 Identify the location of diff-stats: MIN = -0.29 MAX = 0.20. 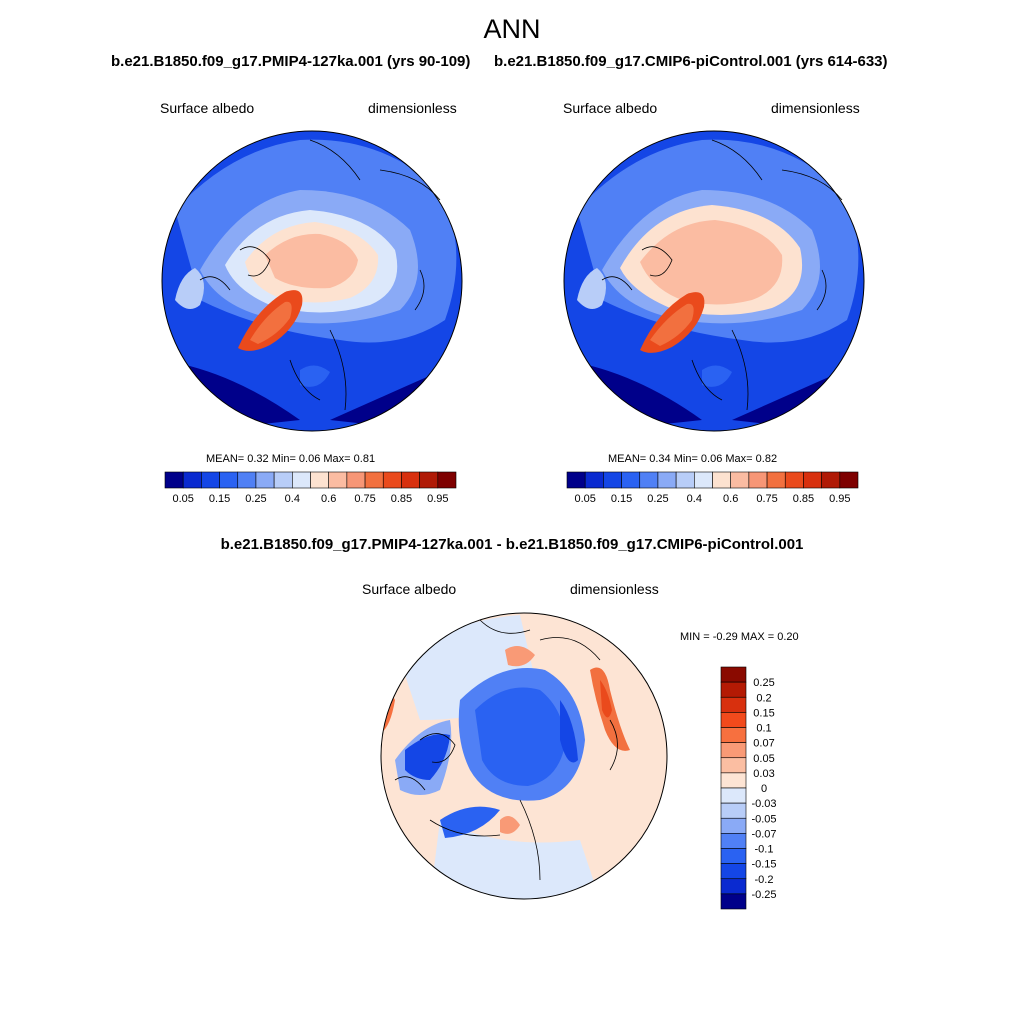
(739, 637).